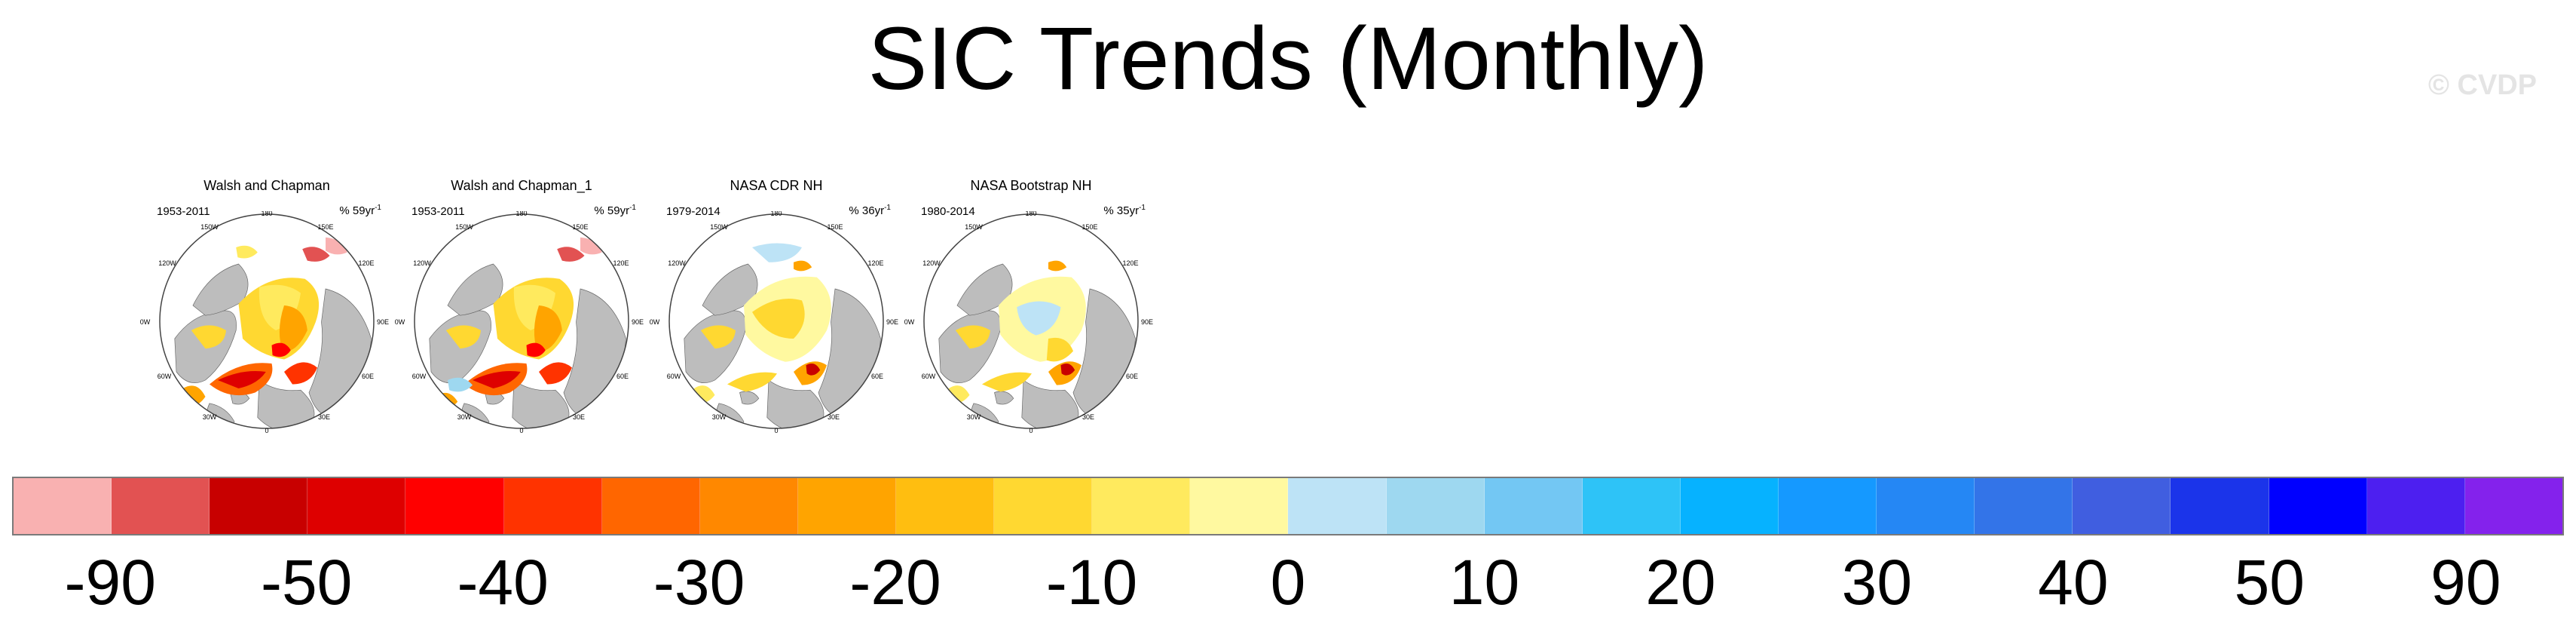 Image resolution: width=2576 pixels, height=629 pixels. I want to click on colorbar-tick-label: 50, so click(2270, 582).